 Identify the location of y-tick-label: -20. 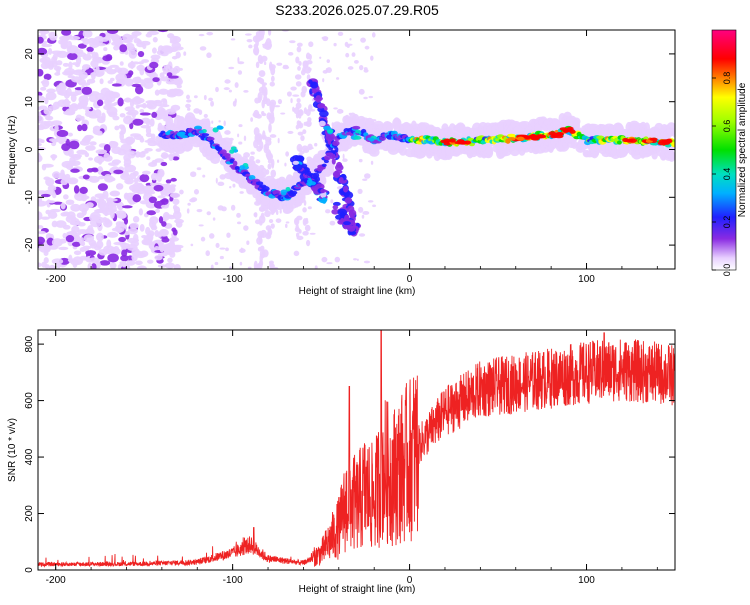
(29, 244).